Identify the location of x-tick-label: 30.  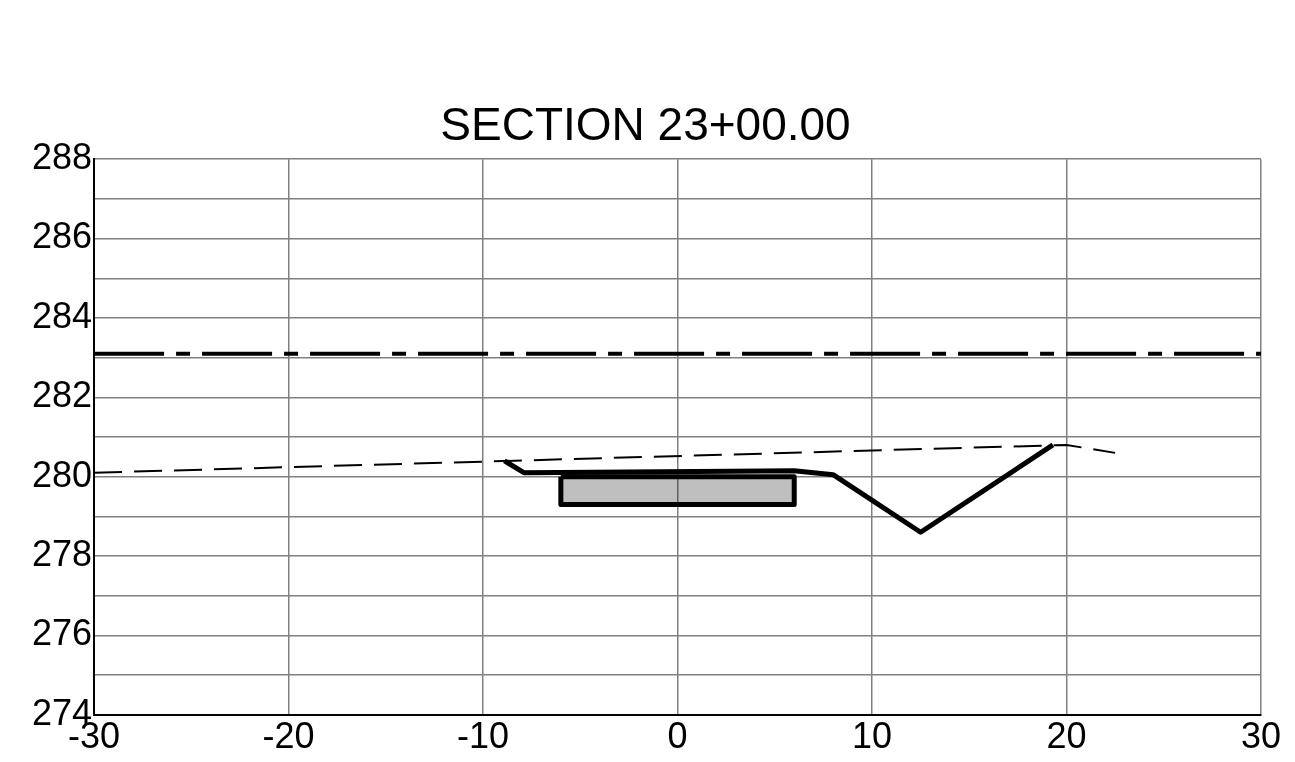
(1261, 736).